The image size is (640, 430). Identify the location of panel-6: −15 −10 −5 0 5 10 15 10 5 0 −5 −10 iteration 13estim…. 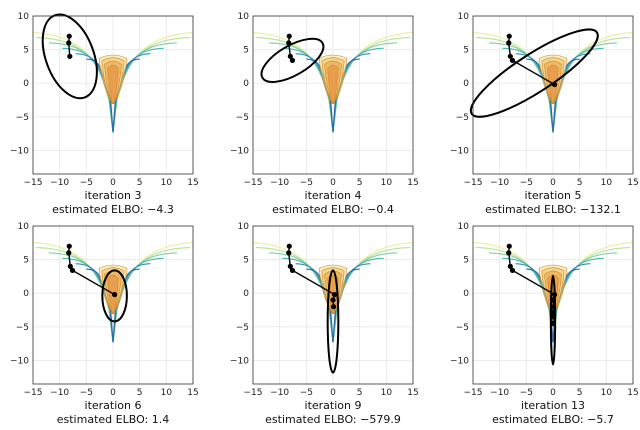
(544, 324).